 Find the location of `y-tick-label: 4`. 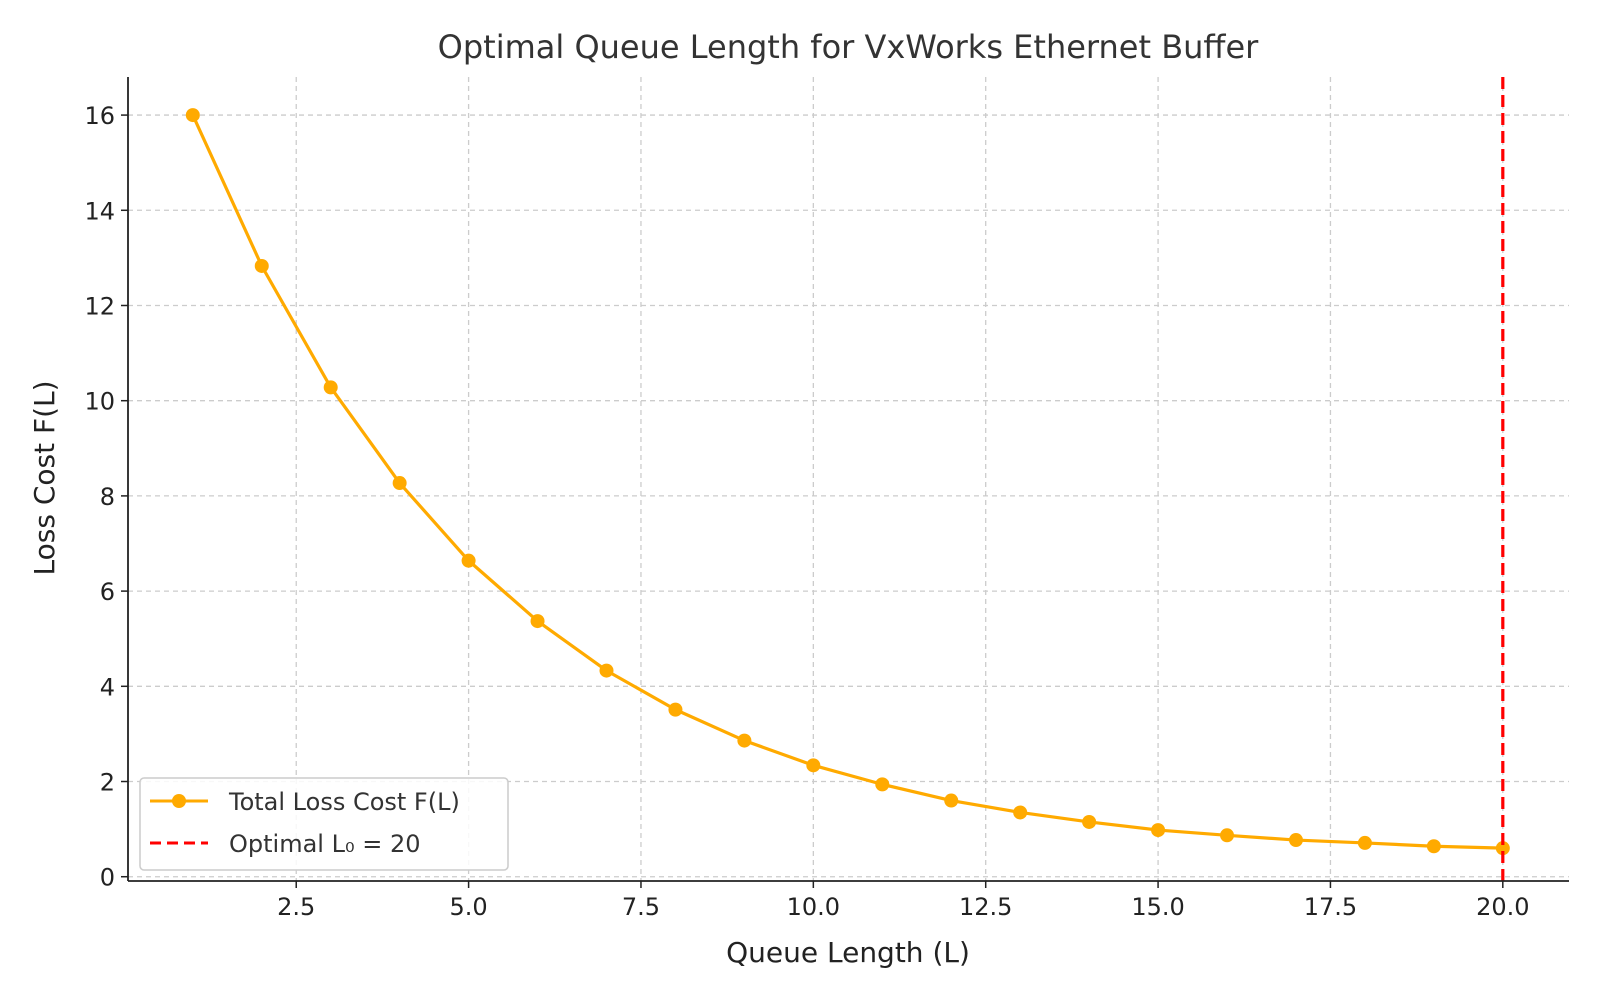

y-tick-label: 4 is located at coordinates (107, 687).